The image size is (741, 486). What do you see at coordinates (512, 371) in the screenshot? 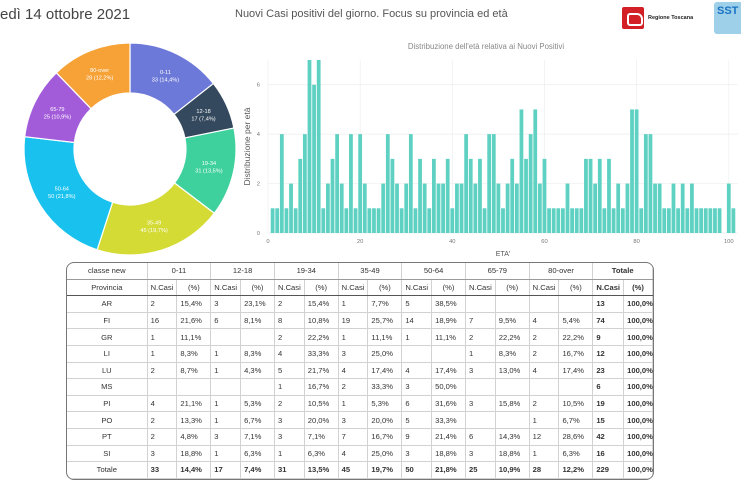
I see `pct-cell: 13,0%` at bounding box center [512, 371].